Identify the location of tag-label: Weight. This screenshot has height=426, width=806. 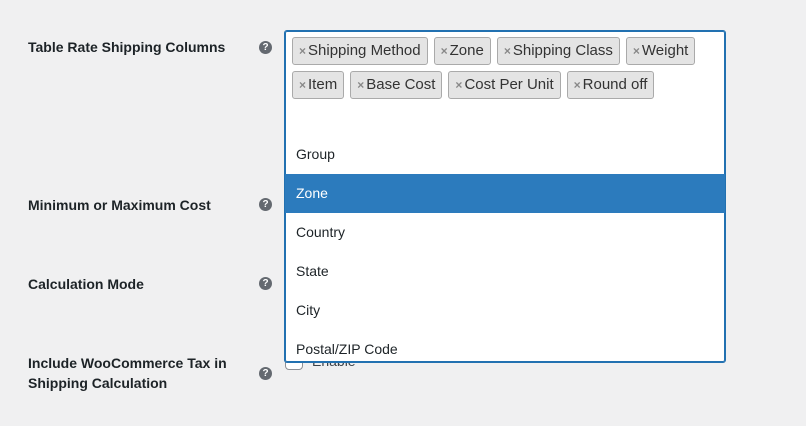
(665, 50).